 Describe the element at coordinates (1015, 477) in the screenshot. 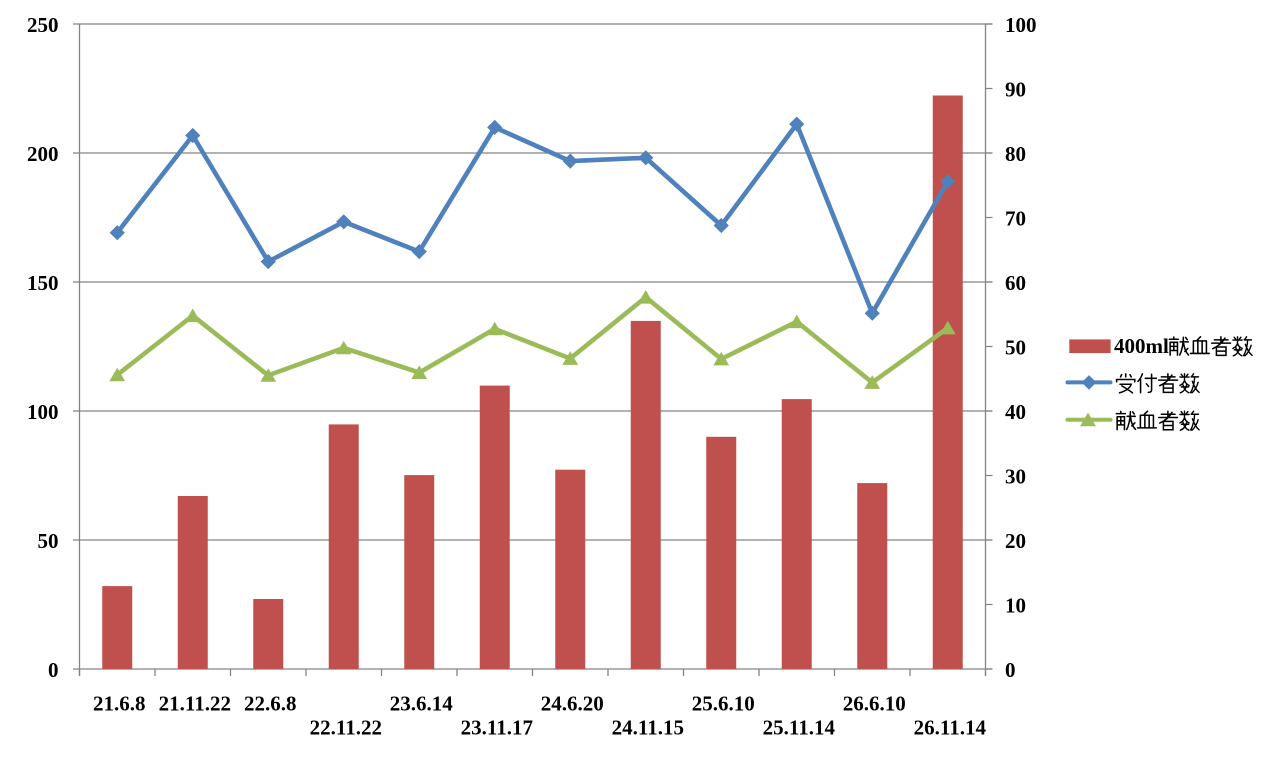

I see `svg-text: 30` at that location.